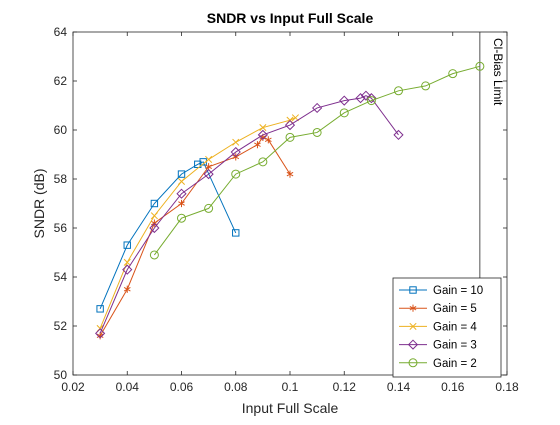  I want to click on legend-label: Gain = 5, so click(455, 309).